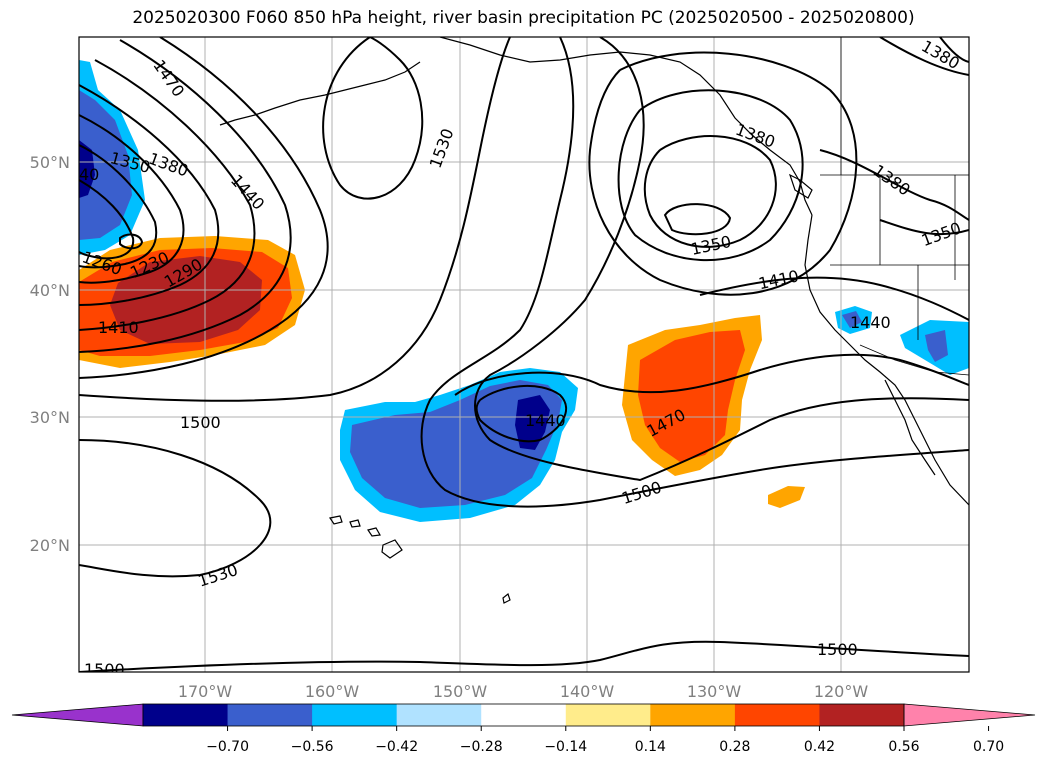 This screenshot has height=765, width=1047. I want to click on contour-1440-east, so click(521, 413).